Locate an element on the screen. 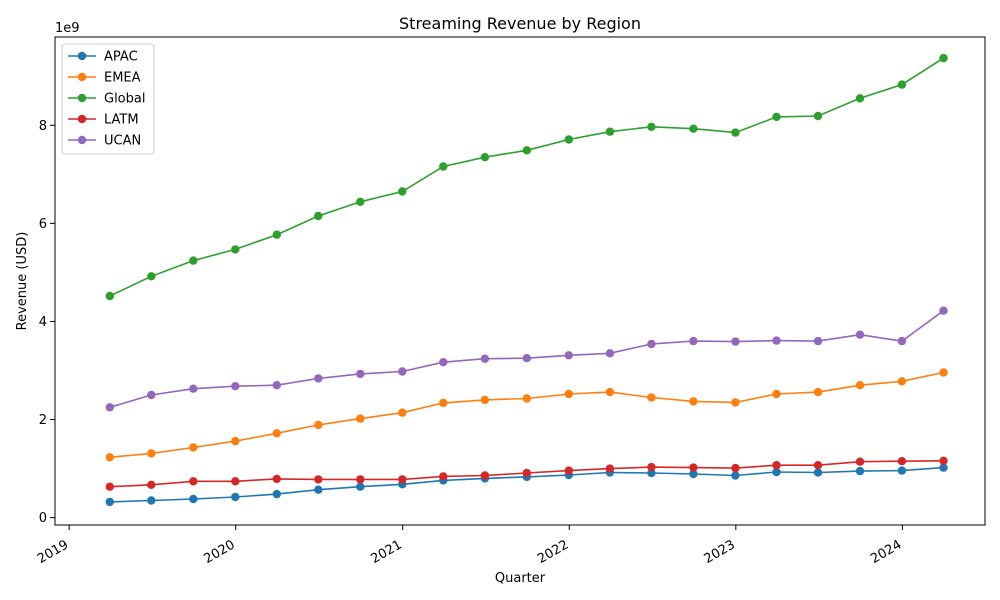 This screenshot has height=600, width=1000. chart-title: Streaming Revenue by Region is located at coordinates (520, 23).